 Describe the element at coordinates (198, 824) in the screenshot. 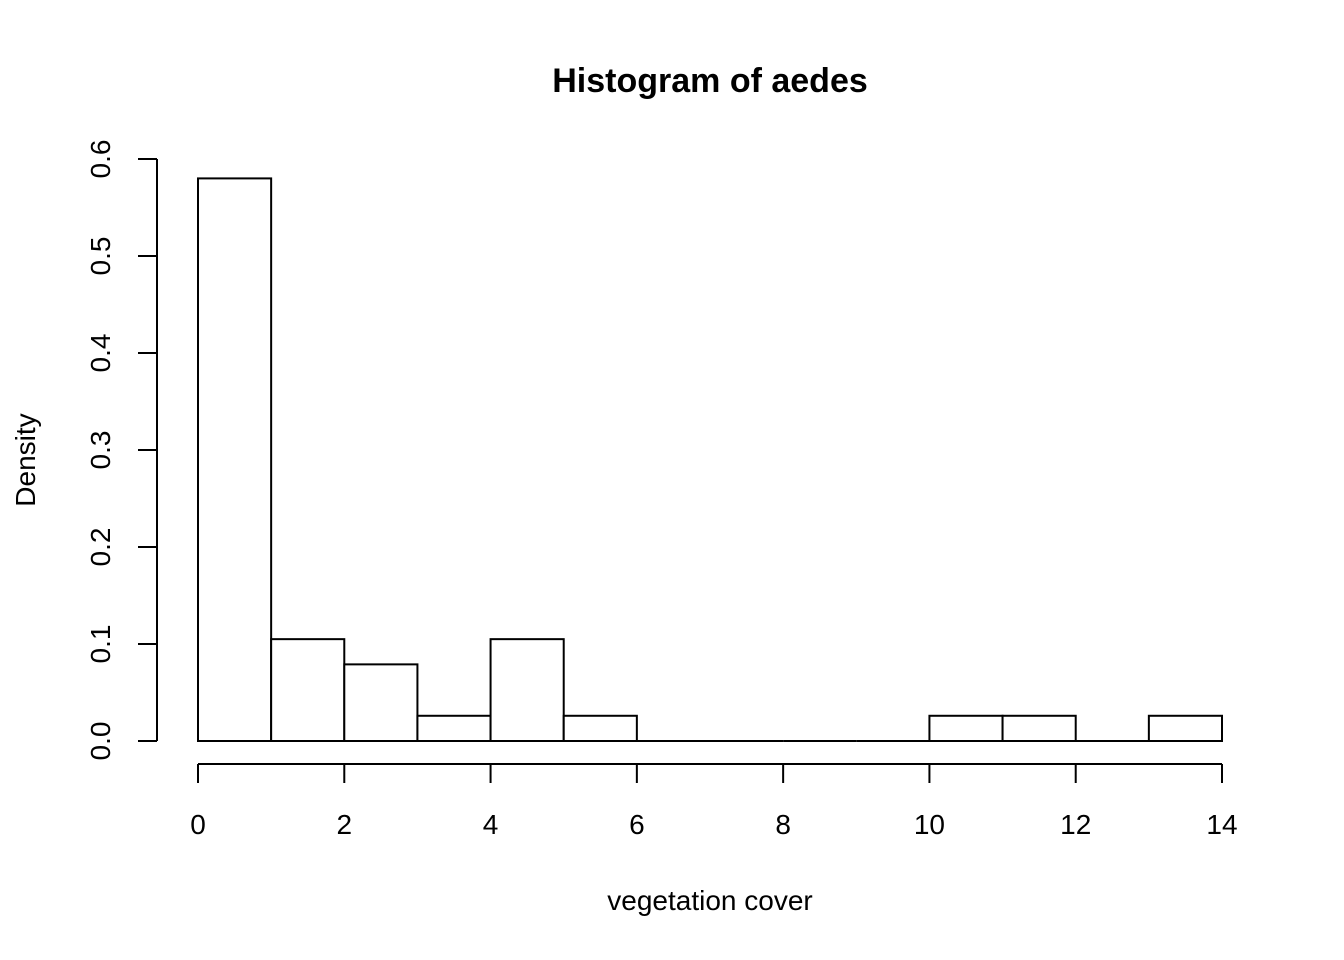

I see `x-tick-label: 0` at that location.